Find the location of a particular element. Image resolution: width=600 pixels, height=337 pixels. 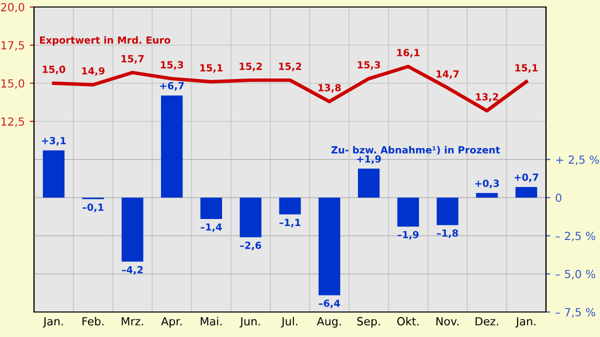

data-label: 15,7 is located at coordinates (133, 59).